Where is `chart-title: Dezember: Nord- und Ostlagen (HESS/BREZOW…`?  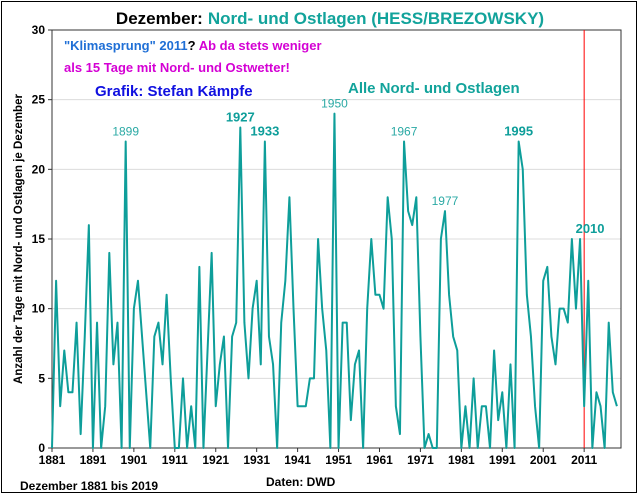 chart-title: Dezember: Nord- und Ostlagen (HESS/BREZOW… is located at coordinates (330, 18).